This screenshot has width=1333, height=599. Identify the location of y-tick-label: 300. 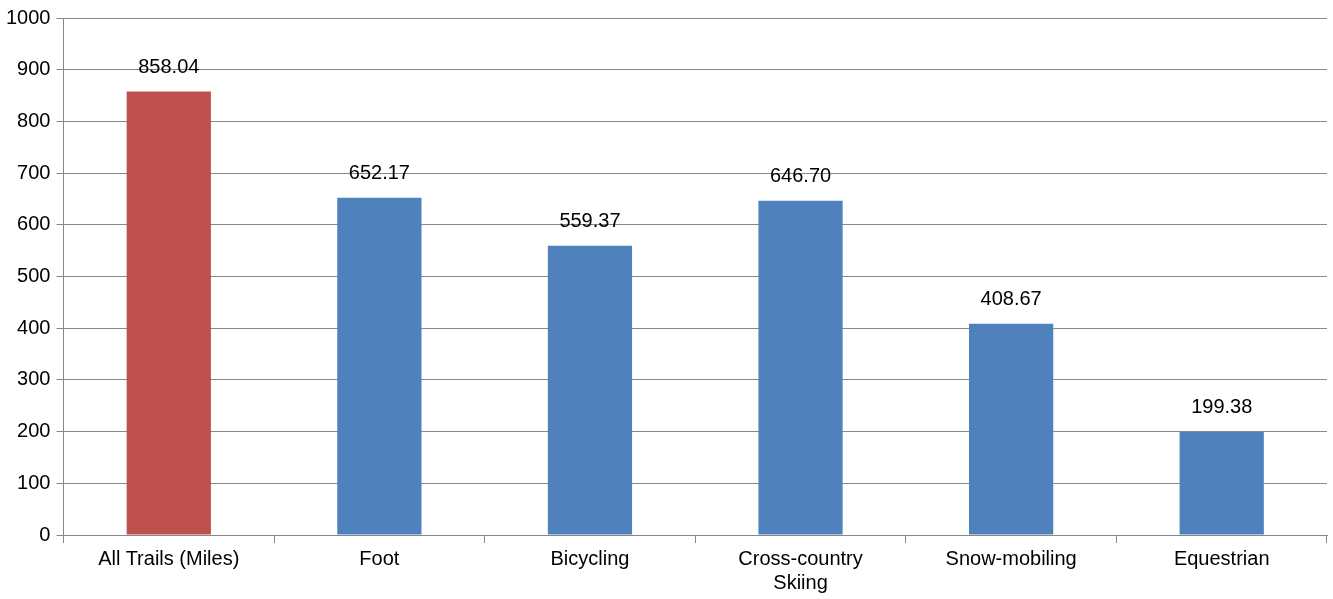
(34, 378).